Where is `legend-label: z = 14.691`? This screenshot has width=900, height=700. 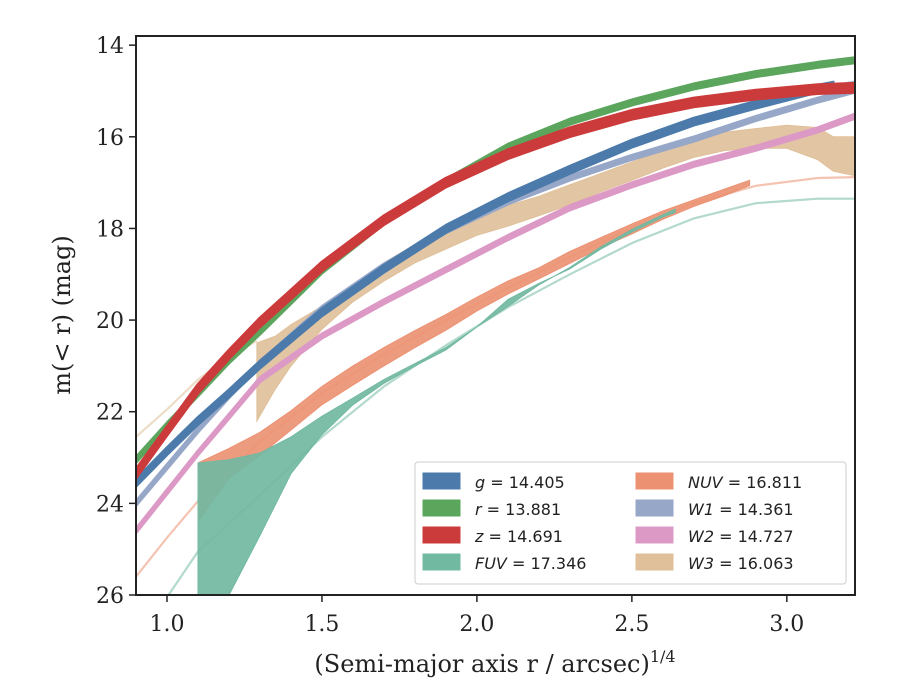
legend-label: z = 14.691 is located at coordinates (518, 536).